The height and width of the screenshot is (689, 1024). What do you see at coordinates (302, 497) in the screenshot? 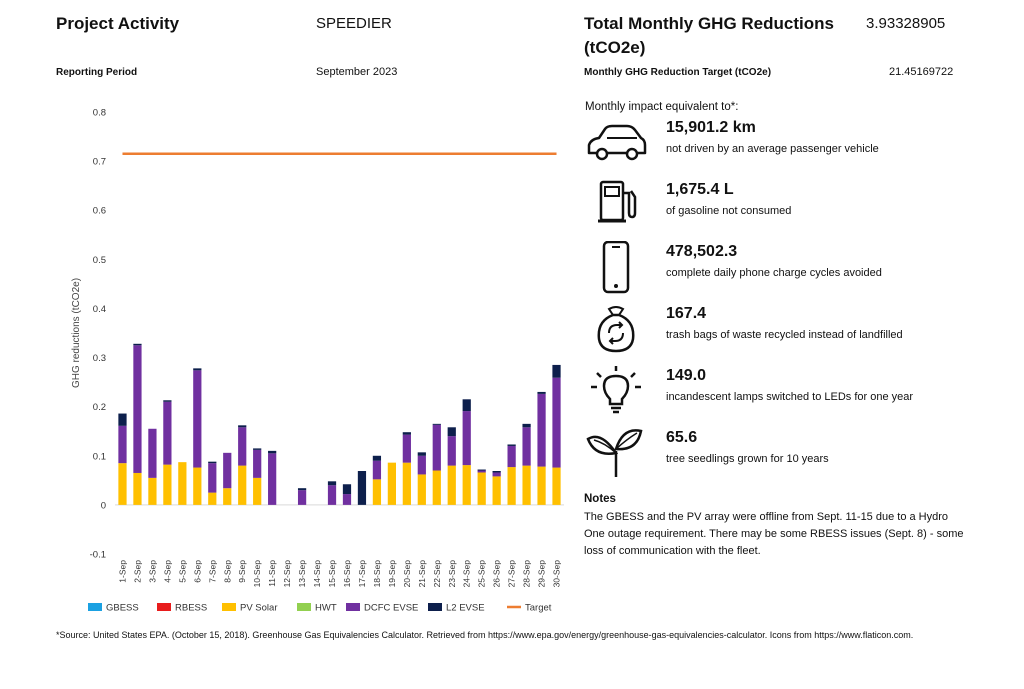
I see `bar-dcfc-evse-13-sep` at bounding box center [302, 497].